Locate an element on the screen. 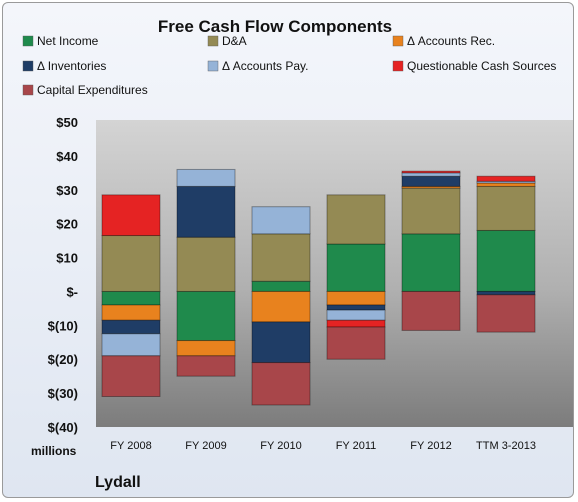 The height and width of the screenshot is (502, 578). legend-item-questionable-cash-sources: Questionable Cash Sources is located at coordinates (474, 66).